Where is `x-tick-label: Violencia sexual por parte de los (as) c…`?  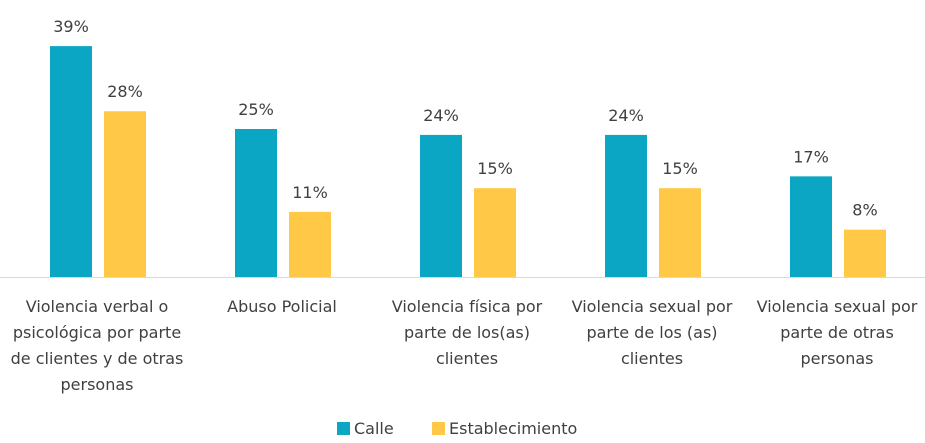 x-tick-label: Violencia sexual por parte de los (as) c… is located at coordinates (652, 332).